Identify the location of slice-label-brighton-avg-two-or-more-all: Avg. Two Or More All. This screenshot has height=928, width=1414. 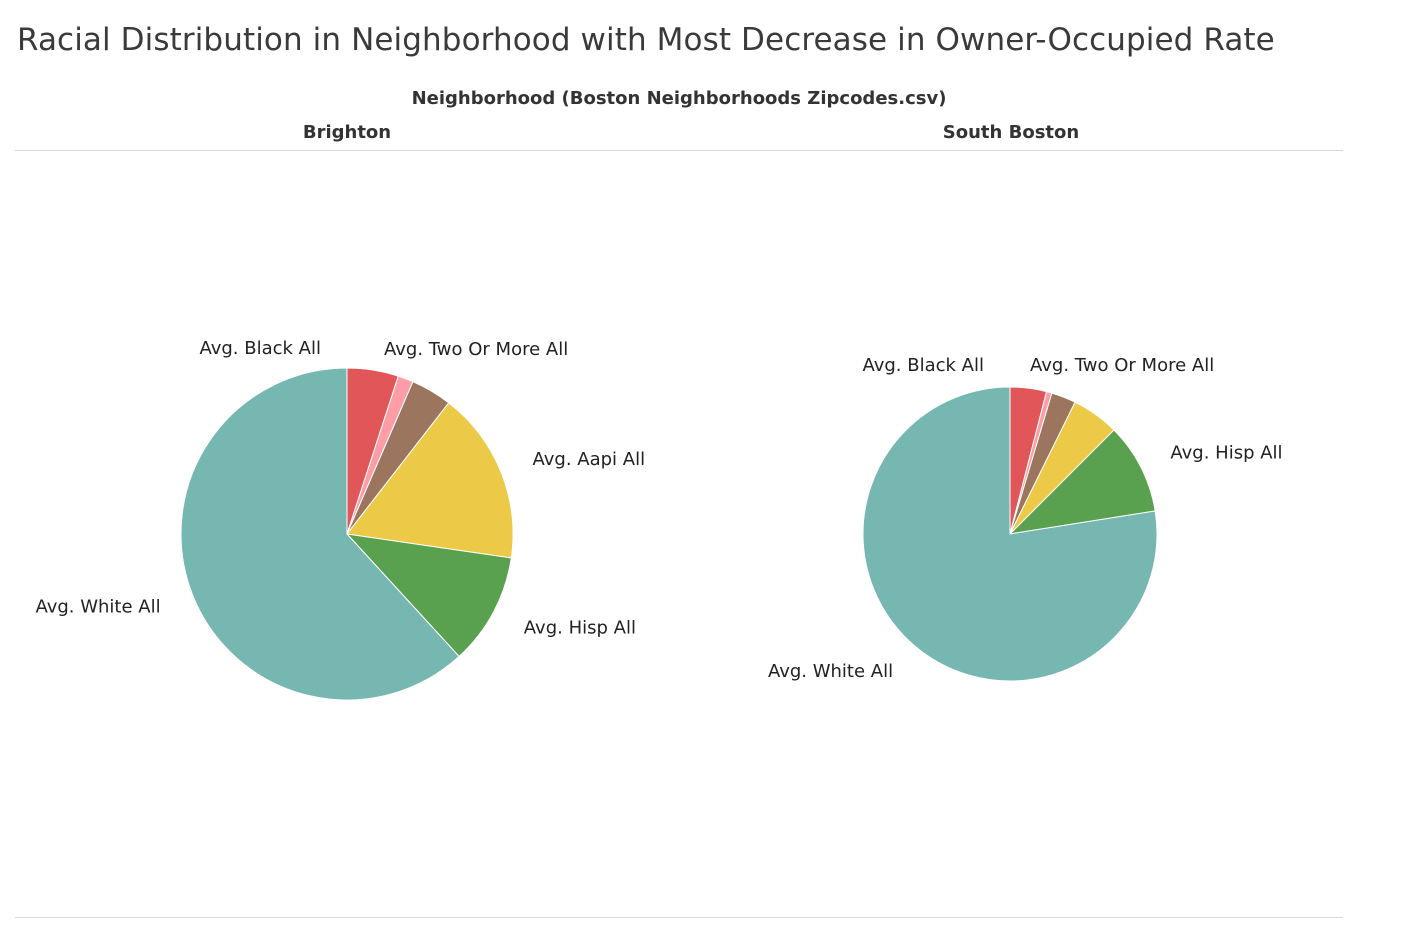
(476, 349).